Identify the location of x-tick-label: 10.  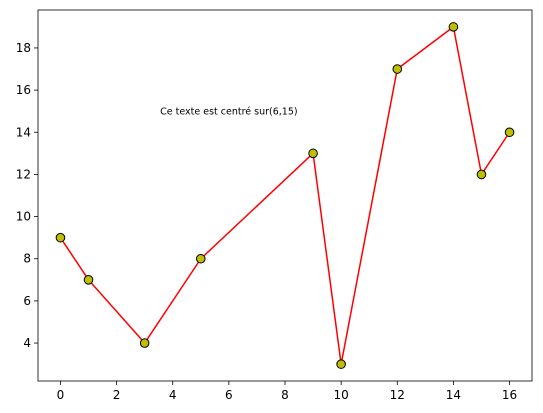
(340, 395).